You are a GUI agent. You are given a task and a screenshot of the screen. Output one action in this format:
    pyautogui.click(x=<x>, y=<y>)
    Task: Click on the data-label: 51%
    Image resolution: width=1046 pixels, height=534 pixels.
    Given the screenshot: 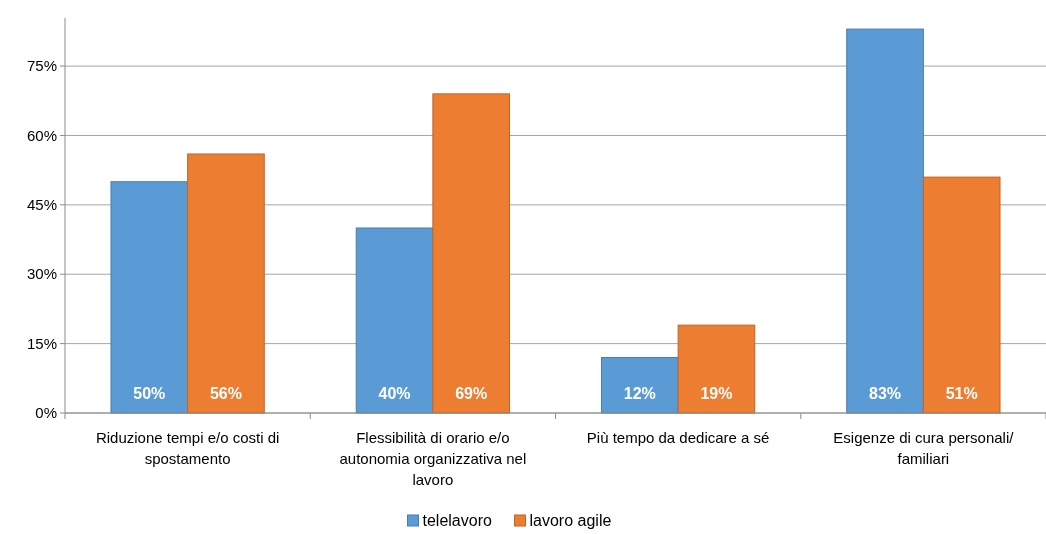 What is the action you would take?
    pyautogui.click(x=961, y=393)
    